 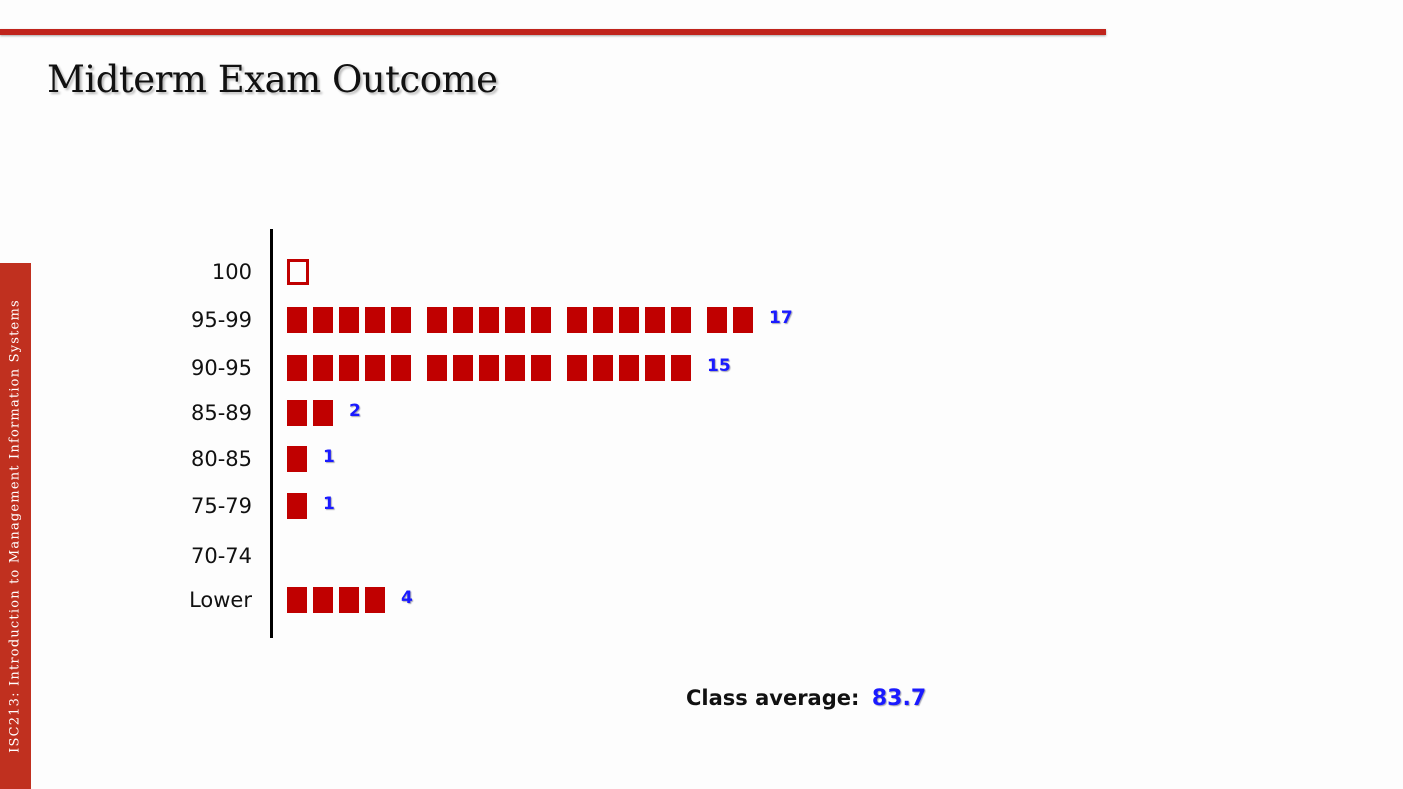 What do you see at coordinates (221, 320) in the screenshot?
I see `category-label: 95-99` at bounding box center [221, 320].